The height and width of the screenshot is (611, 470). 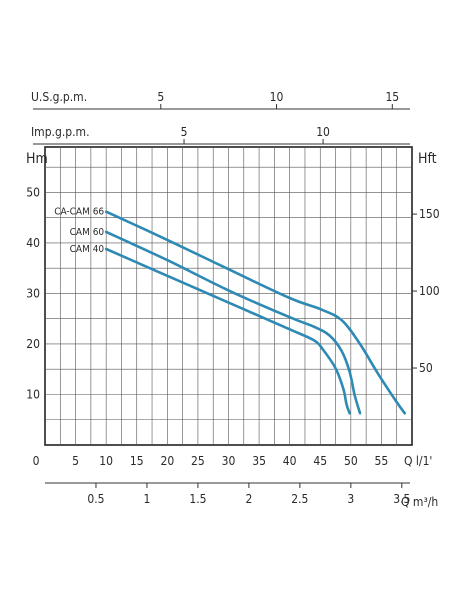 What do you see at coordinates (184, 132) in the screenshot?
I see `imp-gpm-tick-label: 5` at bounding box center [184, 132].